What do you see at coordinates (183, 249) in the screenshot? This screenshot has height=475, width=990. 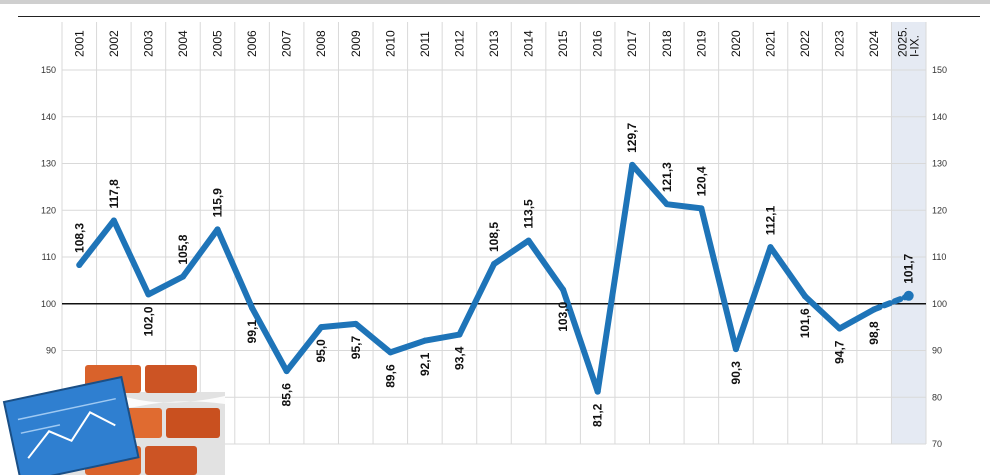 I see `data-label: 105,8` at bounding box center [183, 249].